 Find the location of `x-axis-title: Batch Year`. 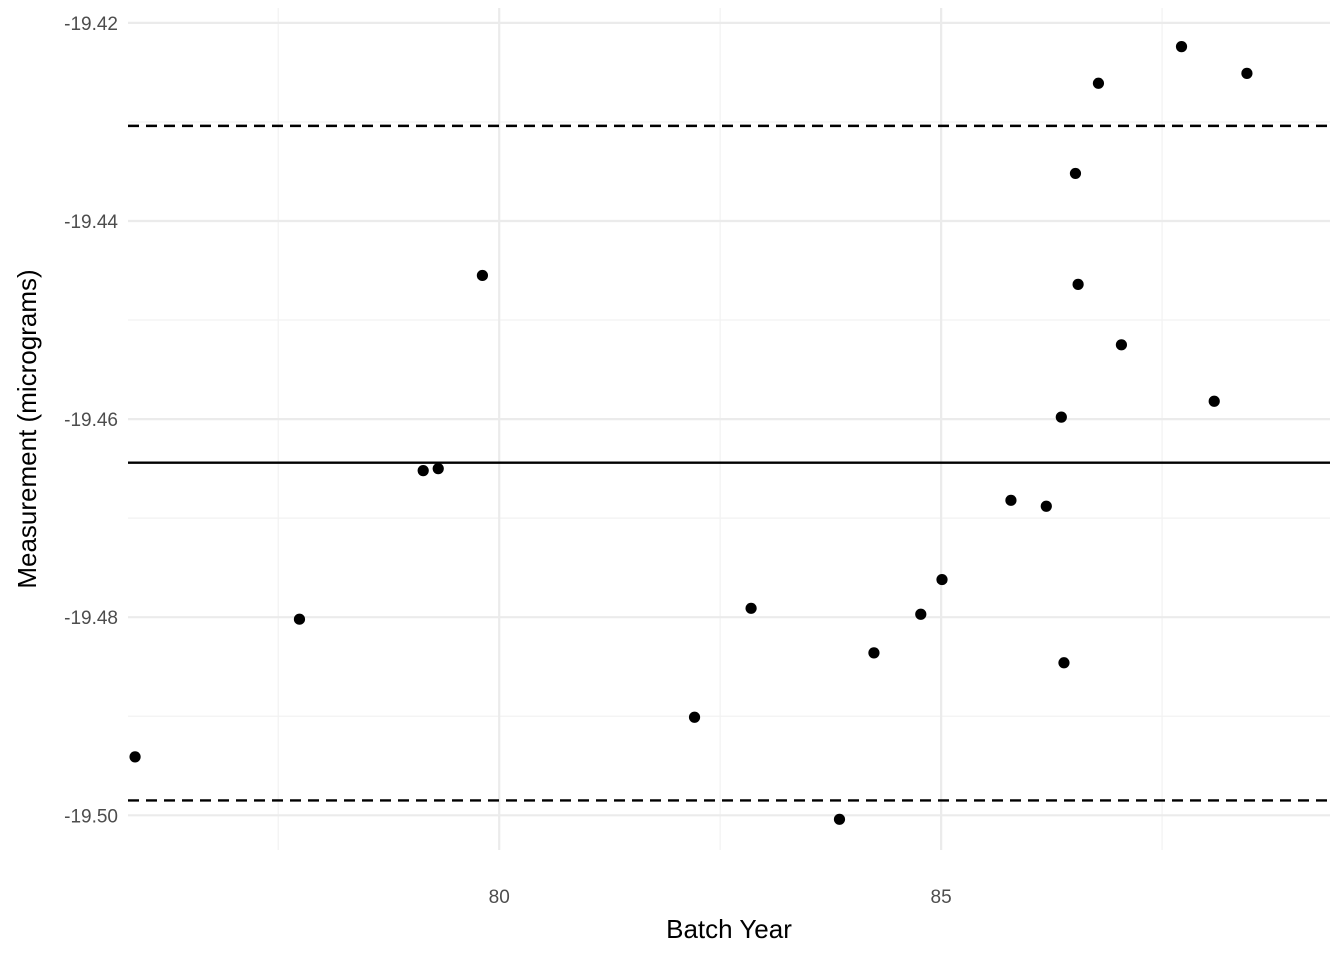

x-axis-title: Batch Year is located at coordinates (729, 929).